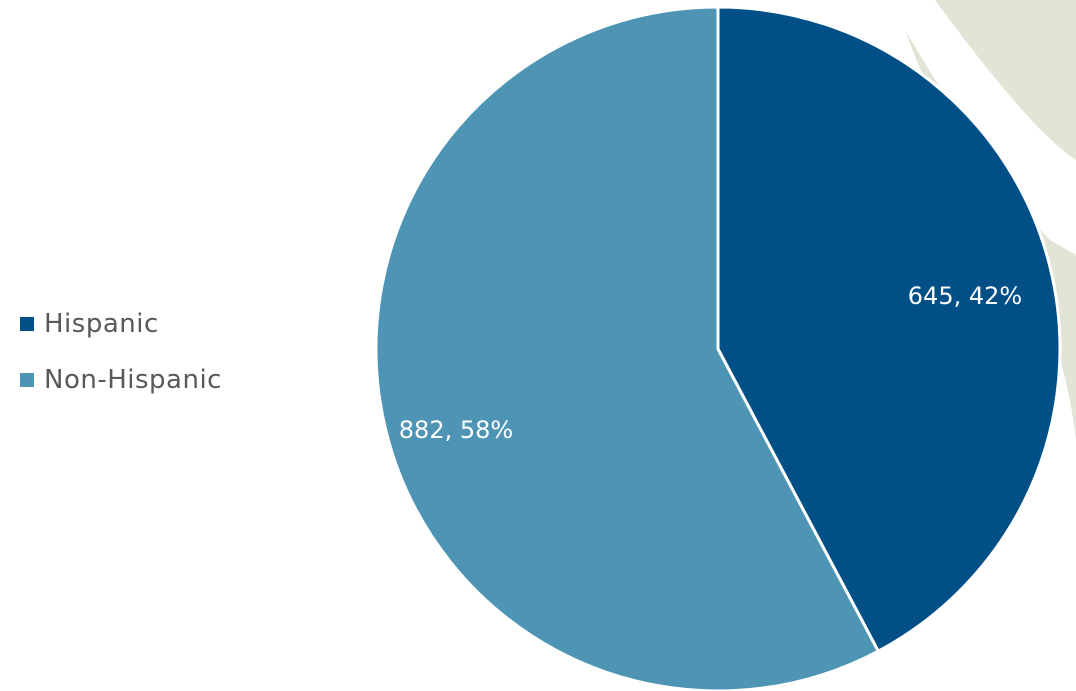 The width and height of the screenshot is (1076, 691). I want to click on legend-item-hispanic: Hispanic, so click(121, 324).